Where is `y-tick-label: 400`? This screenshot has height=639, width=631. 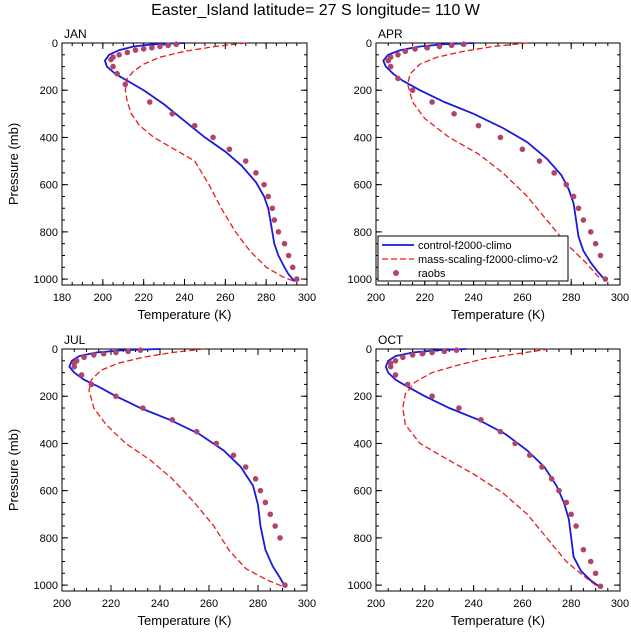 y-tick-label: 400 is located at coordinates (363, 444).